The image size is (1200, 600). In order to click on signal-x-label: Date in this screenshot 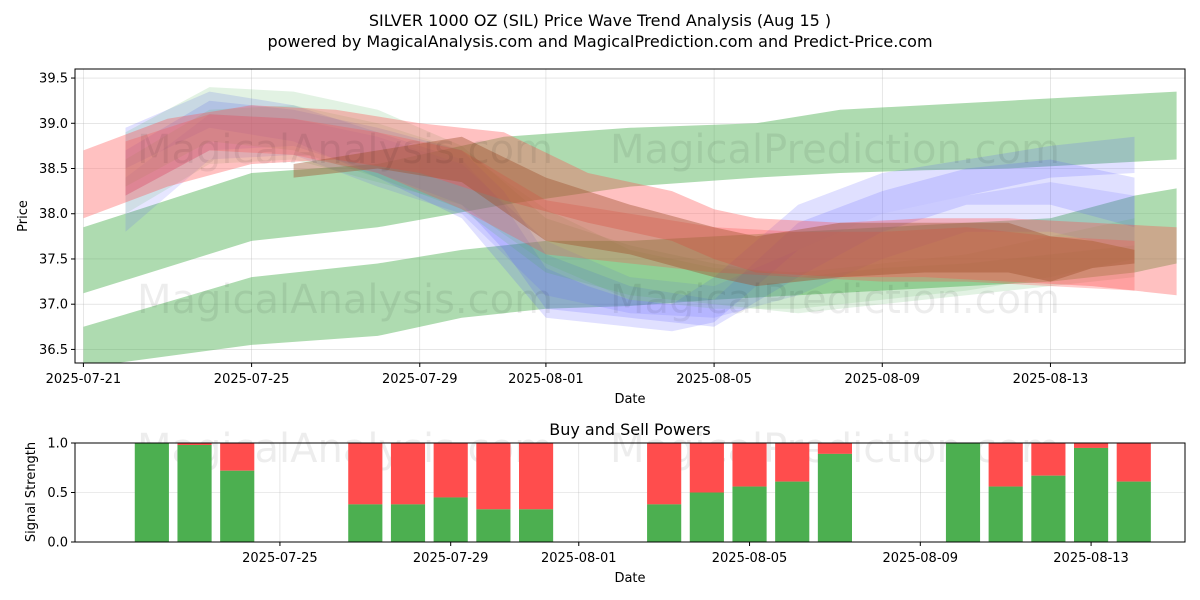, I will do `click(629, 578)`.